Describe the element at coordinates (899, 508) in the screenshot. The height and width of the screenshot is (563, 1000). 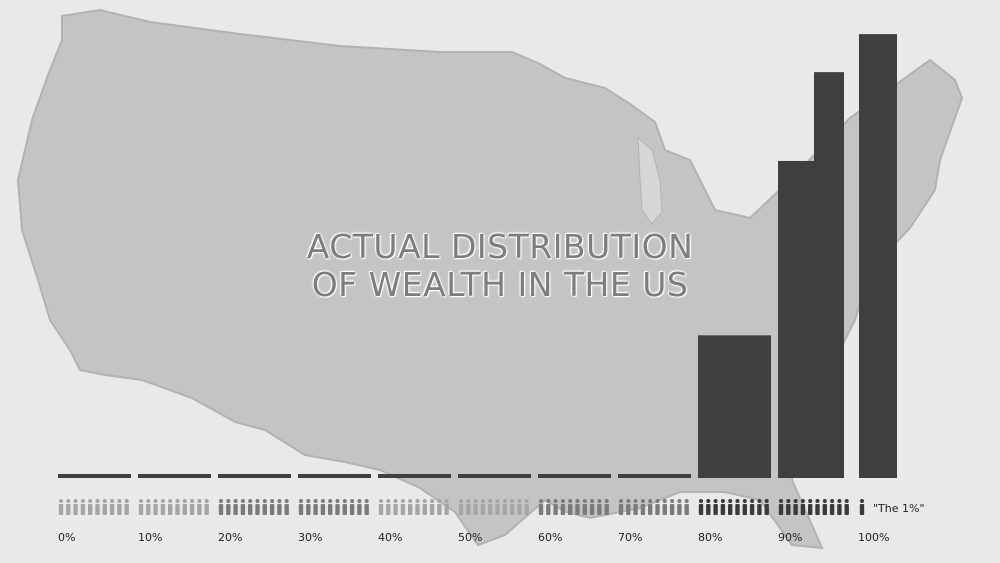
I see `the-one-percent-label: "The 1%"` at that location.